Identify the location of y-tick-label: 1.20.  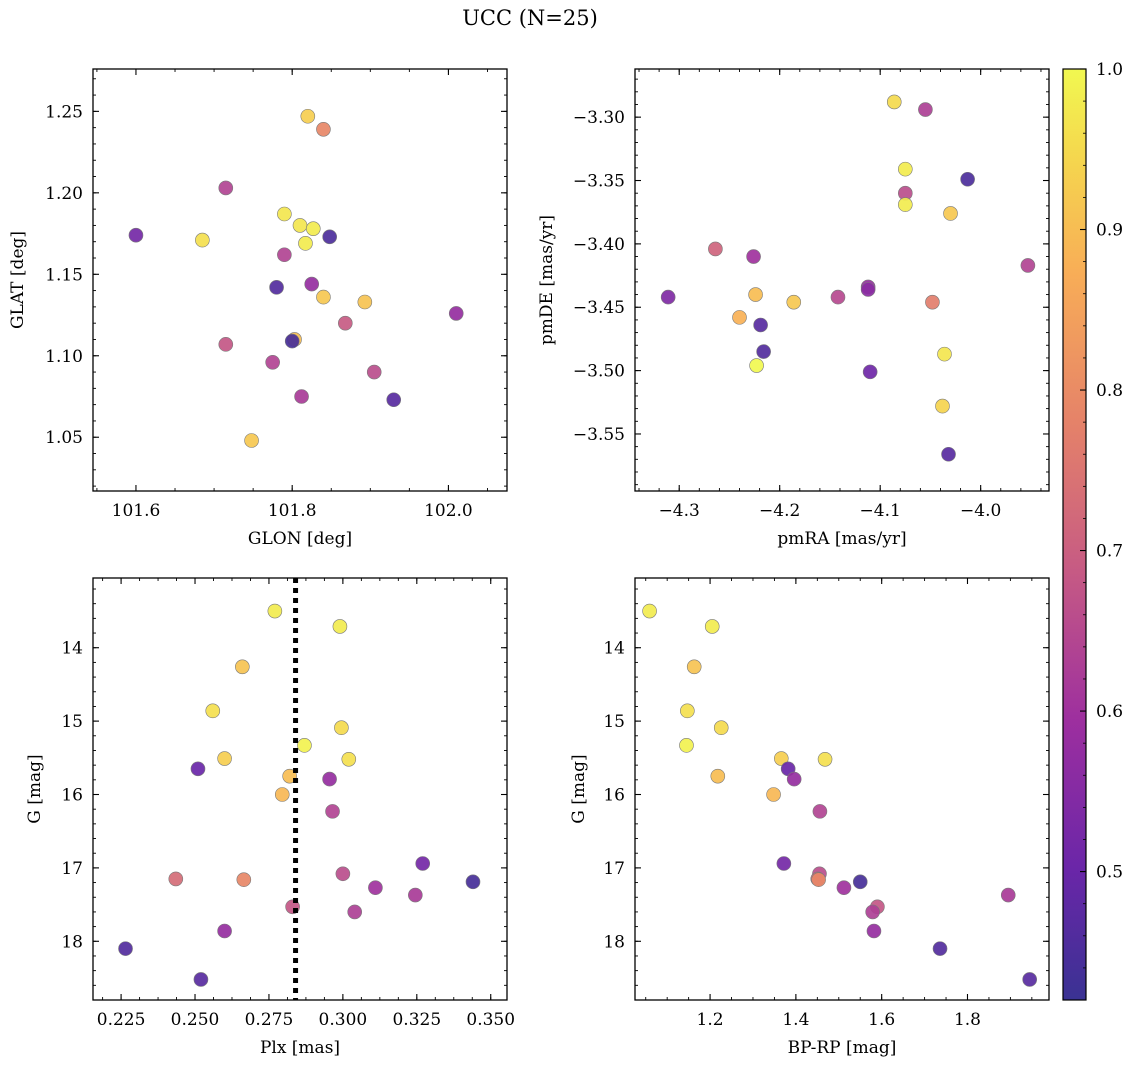
(64, 194).